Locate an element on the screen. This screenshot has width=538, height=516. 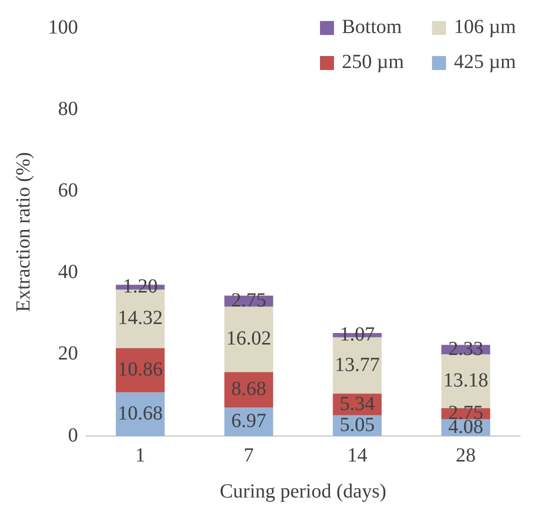
data-label: 16.02 is located at coordinates (249, 339).